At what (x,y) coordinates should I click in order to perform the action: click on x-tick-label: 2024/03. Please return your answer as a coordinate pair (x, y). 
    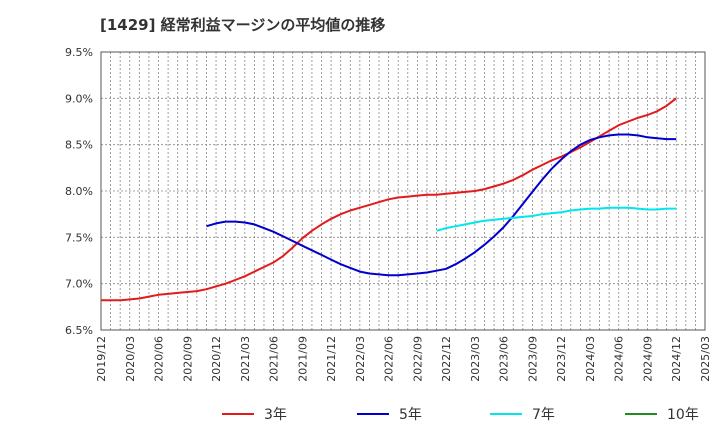
    Looking at the image, I should click on (590, 359).